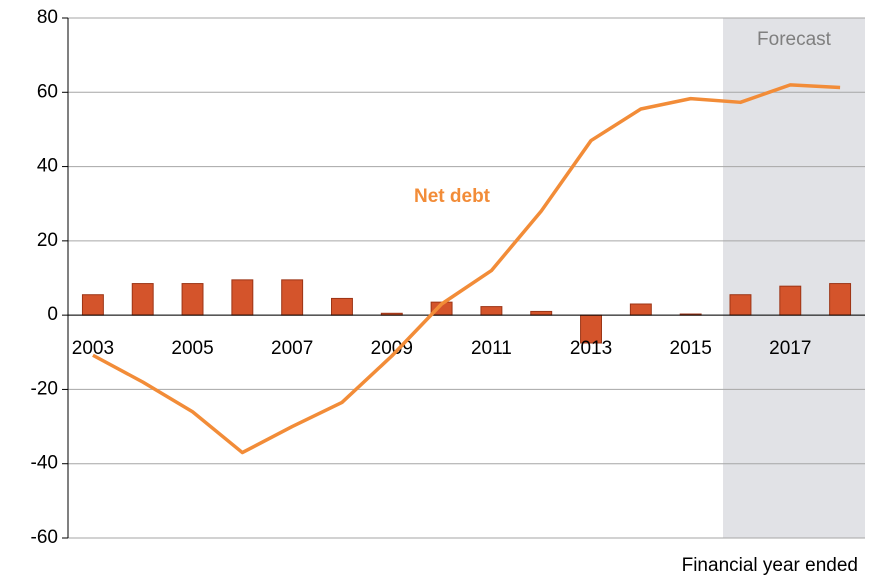 The image size is (870, 580). I want to click on x-tick-label: 2003, so click(93, 348).